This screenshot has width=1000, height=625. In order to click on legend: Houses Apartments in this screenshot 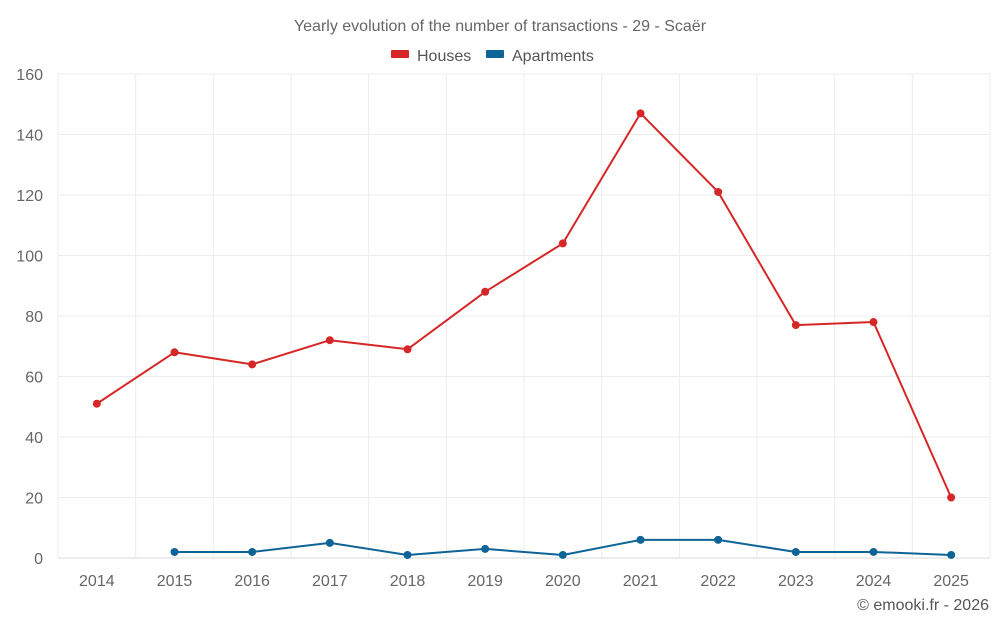, I will do `click(492, 56)`.